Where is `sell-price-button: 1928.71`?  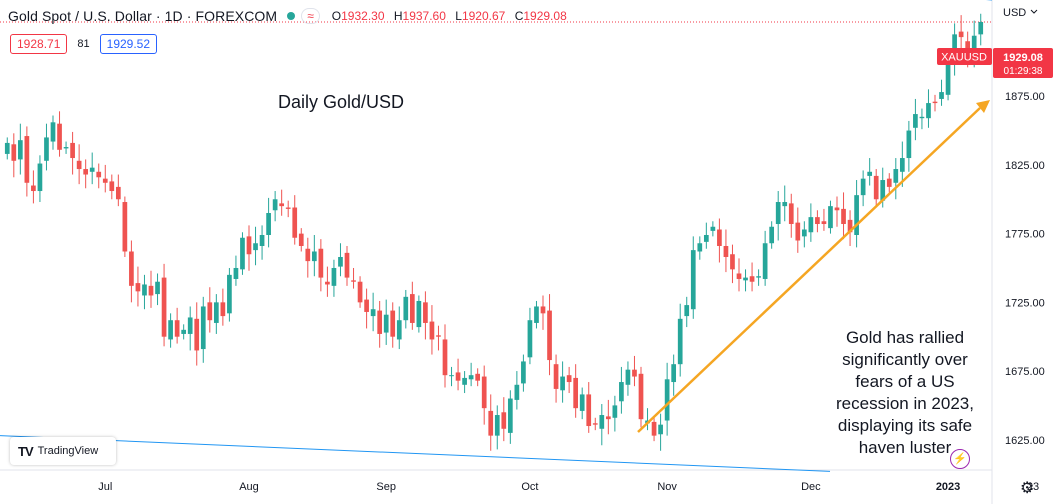 sell-price-button: 1928.71 is located at coordinates (39, 44).